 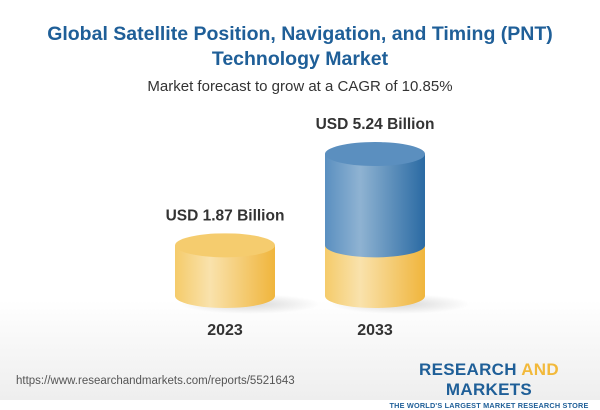 What do you see at coordinates (225, 330) in the screenshot?
I see `category-label: 2023` at bounding box center [225, 330].